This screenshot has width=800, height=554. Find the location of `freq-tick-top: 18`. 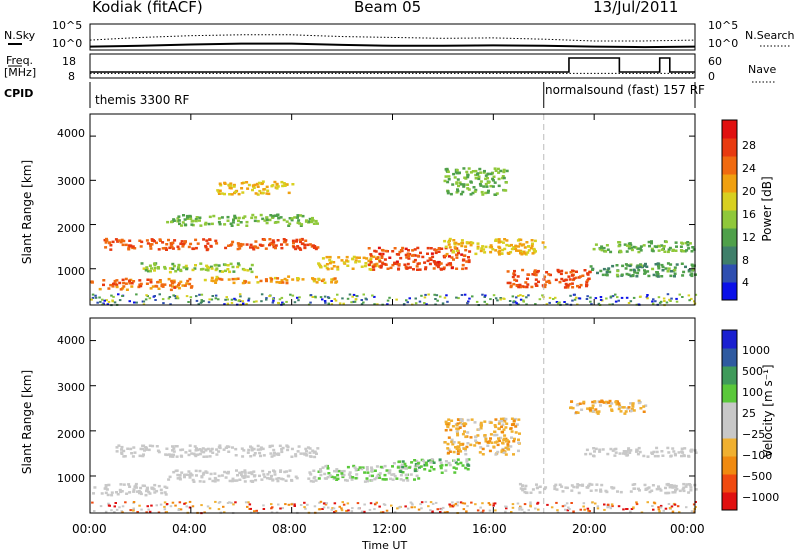

freq-tick-top: 18 is located at coordinates (69, 61).